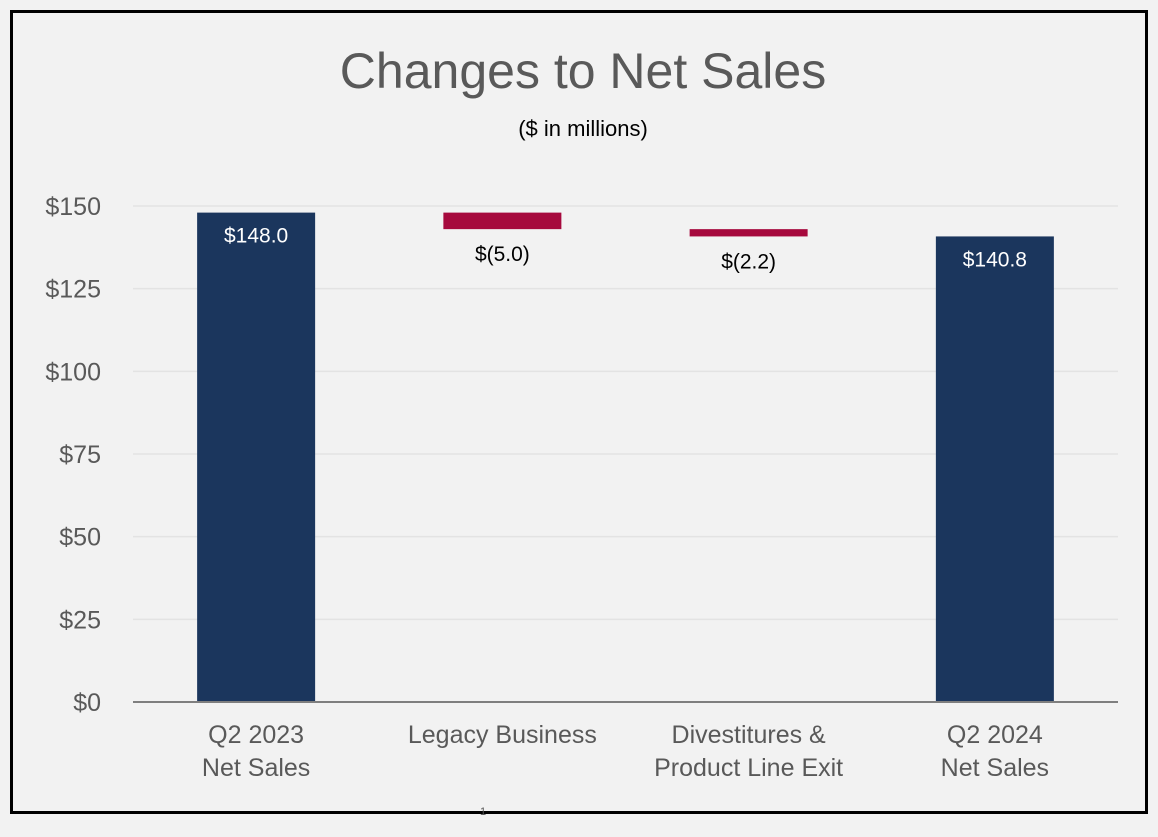 The width and height of the screenshot is (1158, 837). I want to click on y-axis-tick-labels: $0 $25 $50 $75 $100 $125 $150, so click(73, 455).